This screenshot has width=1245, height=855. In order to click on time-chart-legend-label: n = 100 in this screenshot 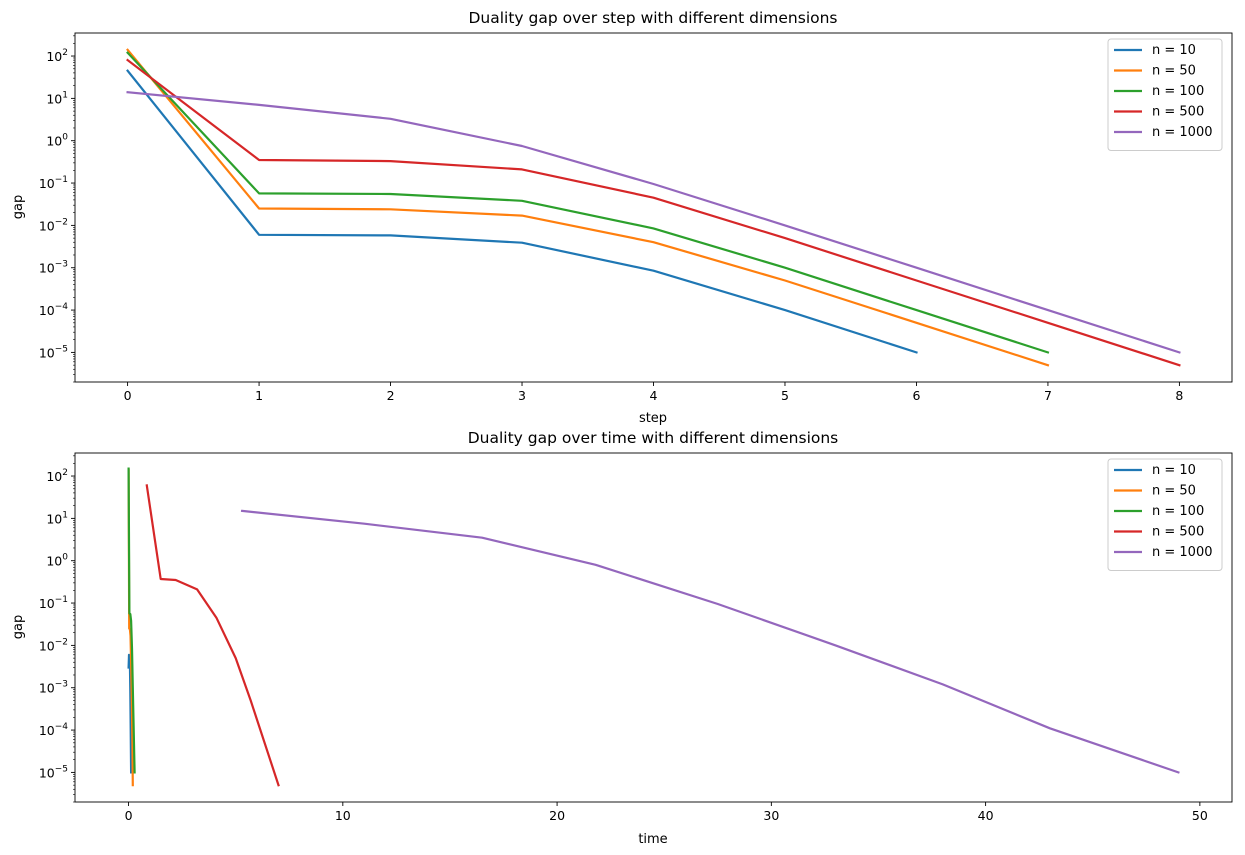, I will do `click(1178, 511)`.